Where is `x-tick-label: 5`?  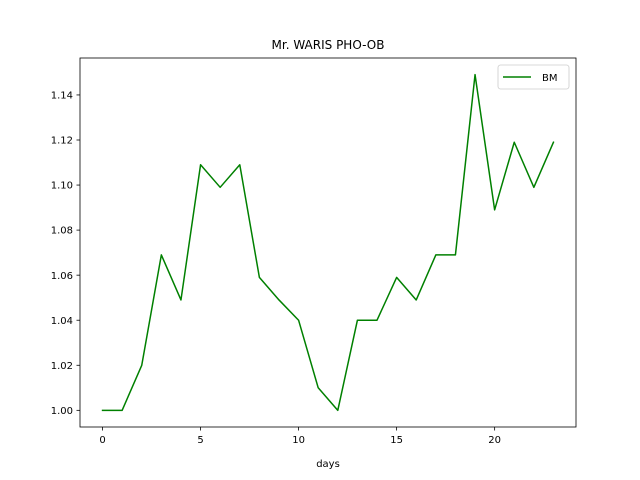
x-tick-label: 5 is located at coordinates (200, 440).